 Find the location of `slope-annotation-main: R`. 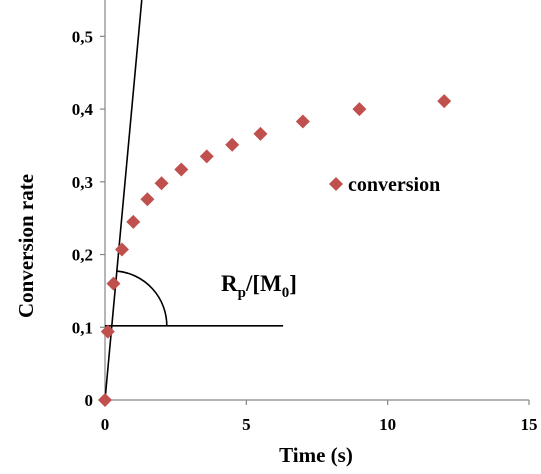

slope-annotation-main: R is located at coordinates (229, 283).